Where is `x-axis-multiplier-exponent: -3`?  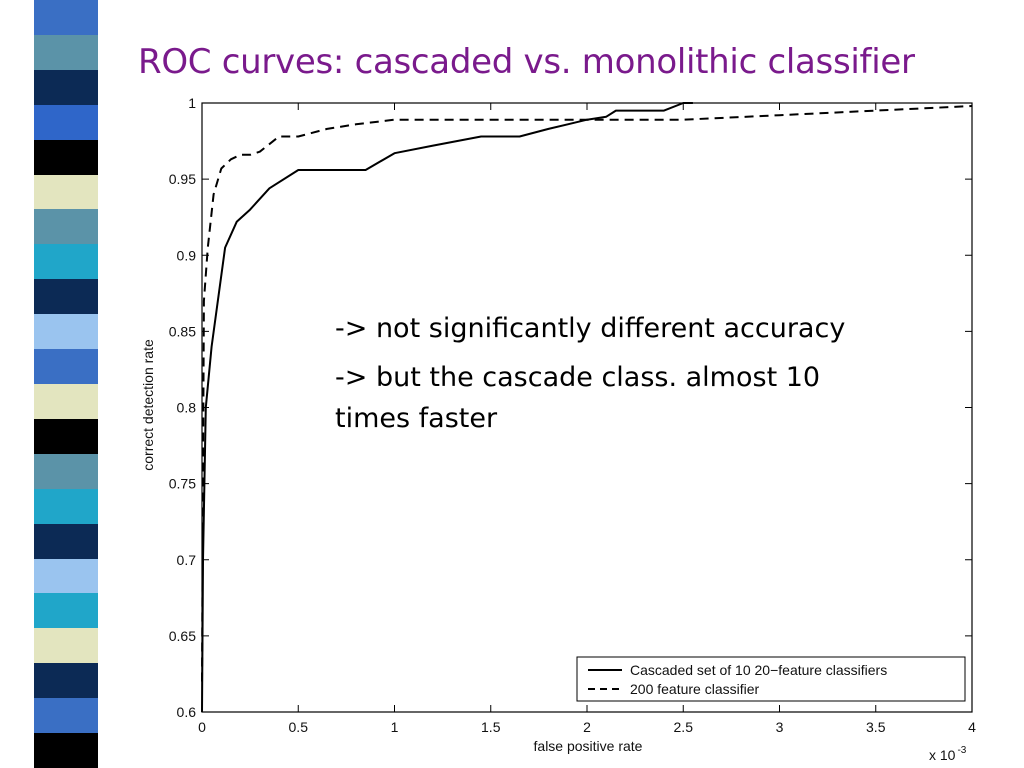
x-axis-multiplier-exponent: -3 is located at coordinates (961, 750).